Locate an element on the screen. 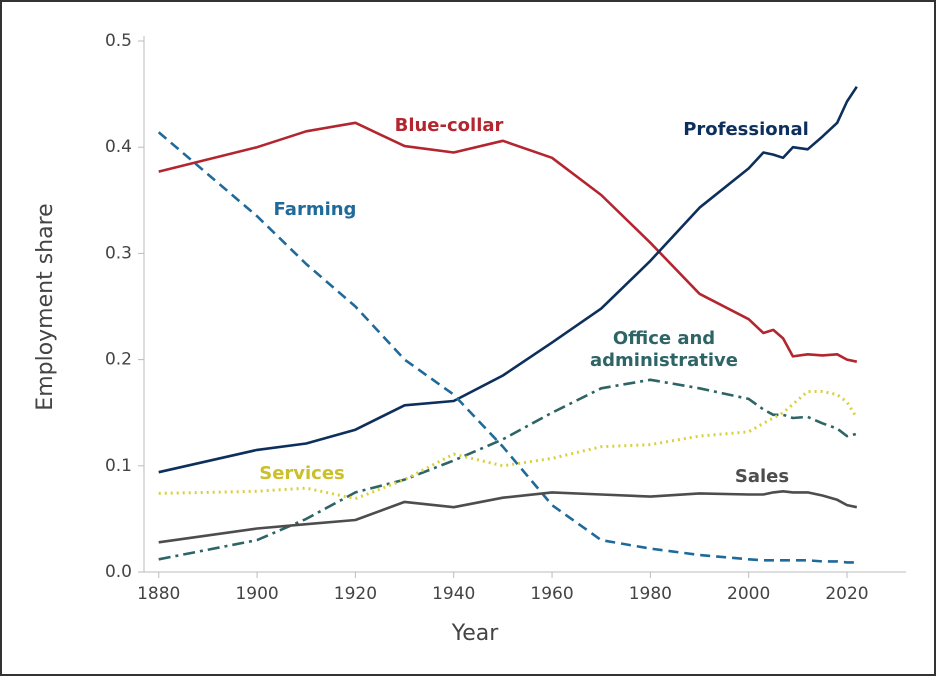 This screenshot has width=936, height=676. series-line is located at coordinates (508, 517).